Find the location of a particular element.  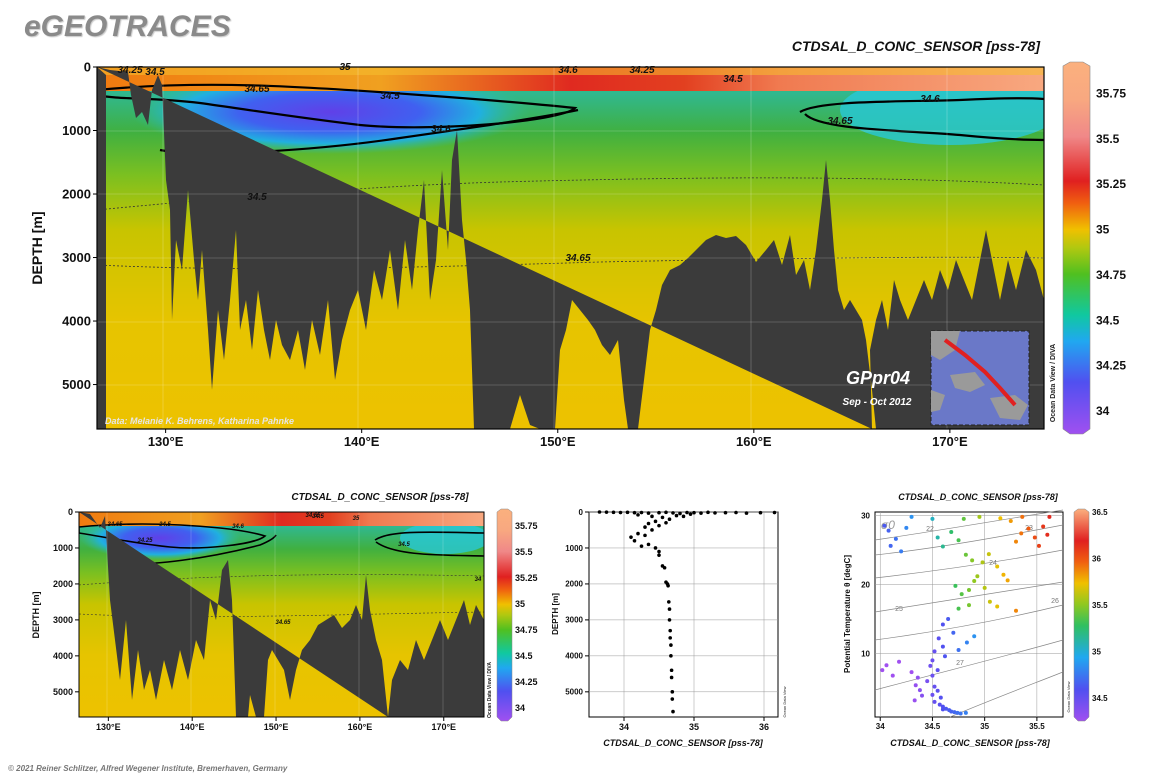

ts-isopycnal-label: 22 is located at coordinates (930, 529).